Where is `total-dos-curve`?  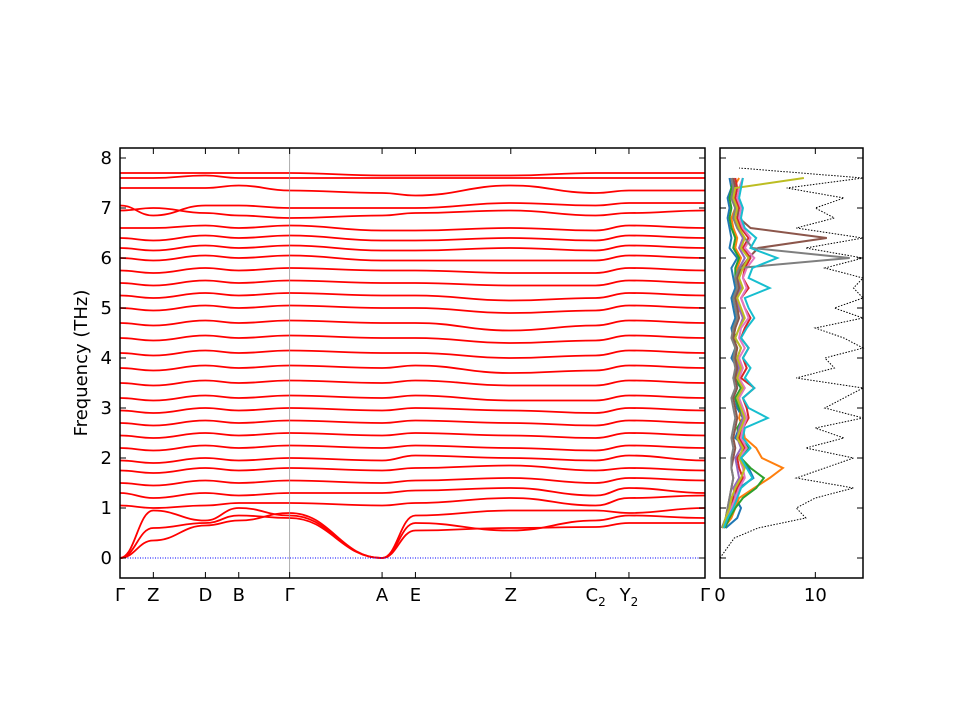 total-dos-curve is located at coordinates (792, 363).